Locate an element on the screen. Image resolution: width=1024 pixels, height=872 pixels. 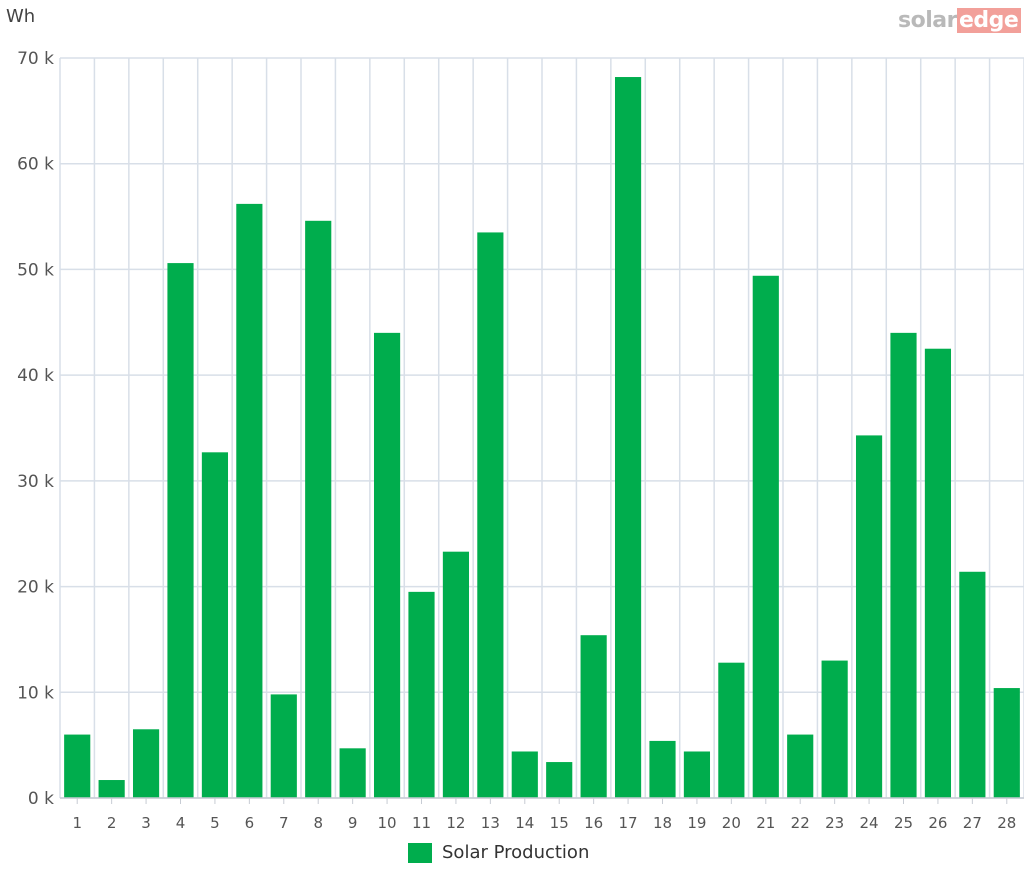
x-tick-label: 21 is located at coordinates (765, 823).